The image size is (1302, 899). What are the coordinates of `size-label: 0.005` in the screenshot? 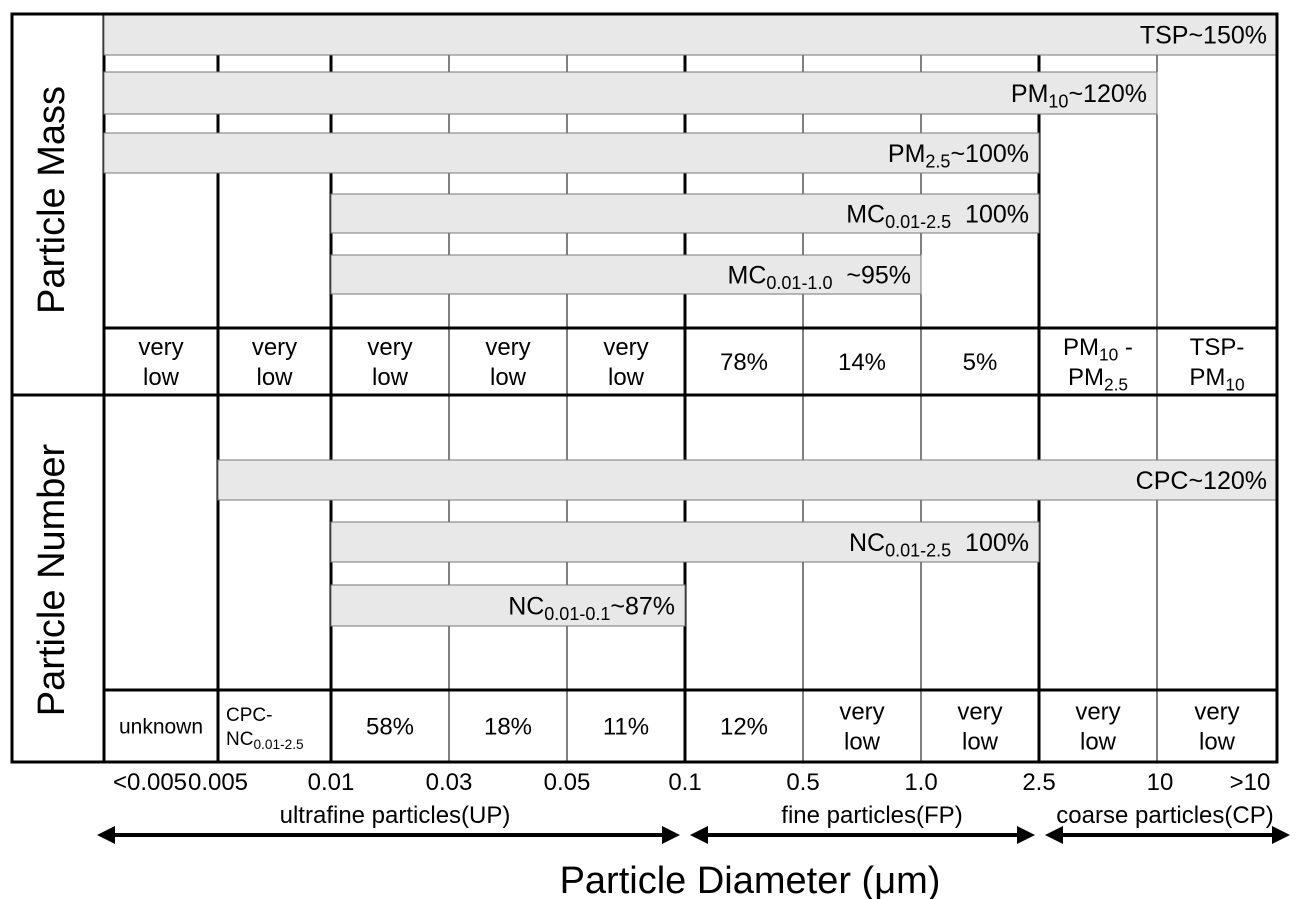 It's located at (218, 782).